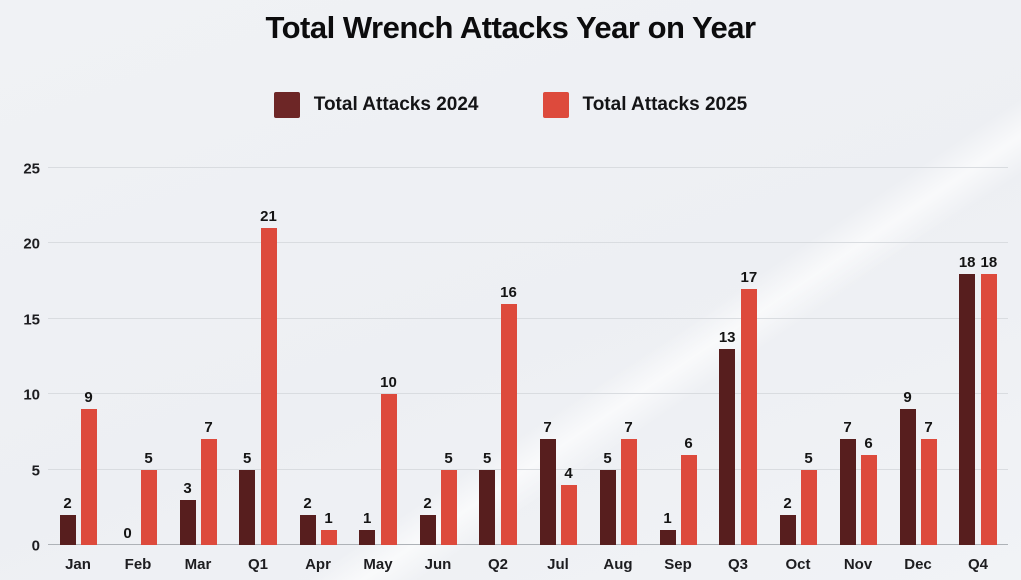  What do you see at coordinates (438, 564) in the screenshot?
I see `x-axis-label-jun: Jun` at bounding box center [438, 564].